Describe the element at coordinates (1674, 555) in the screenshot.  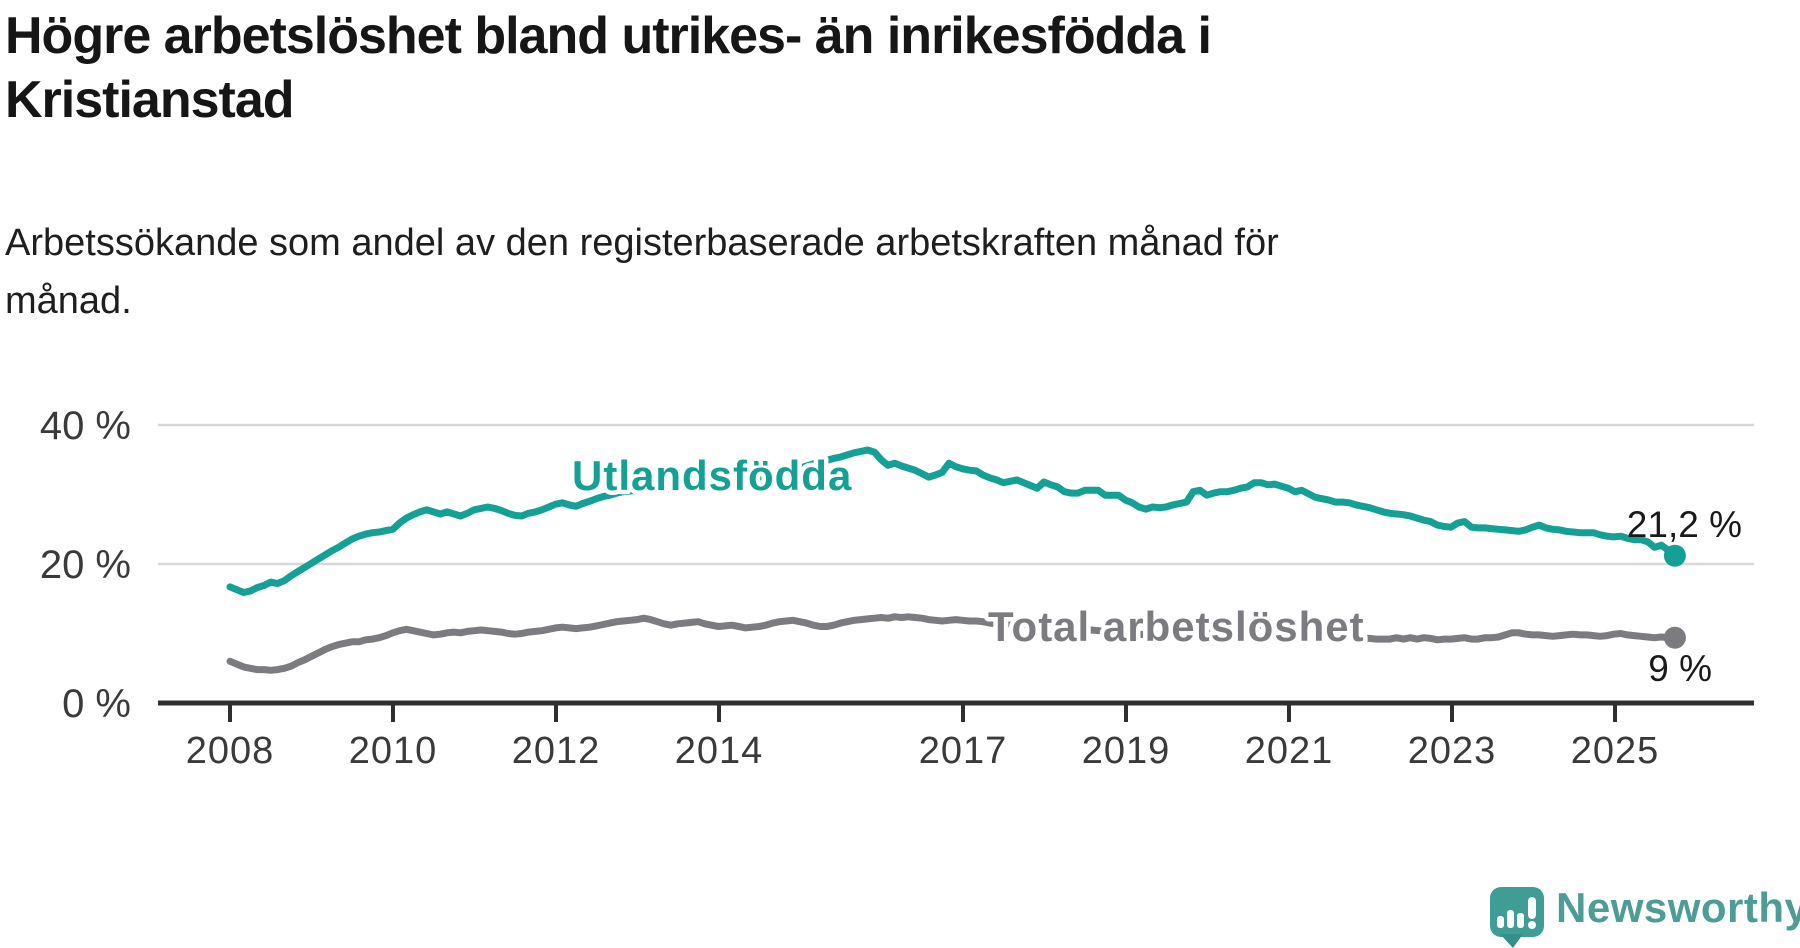
I see `utlandsfodda-end-dot` at that location.